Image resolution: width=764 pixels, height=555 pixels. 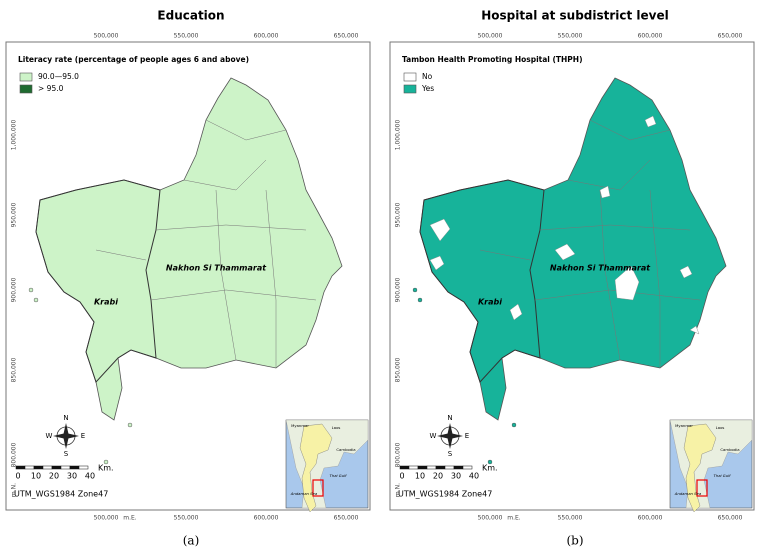 What do you see at coordinates (438, 476) in the screenshot?
I see `scale-label: 20` at bounding box center [438, 476].